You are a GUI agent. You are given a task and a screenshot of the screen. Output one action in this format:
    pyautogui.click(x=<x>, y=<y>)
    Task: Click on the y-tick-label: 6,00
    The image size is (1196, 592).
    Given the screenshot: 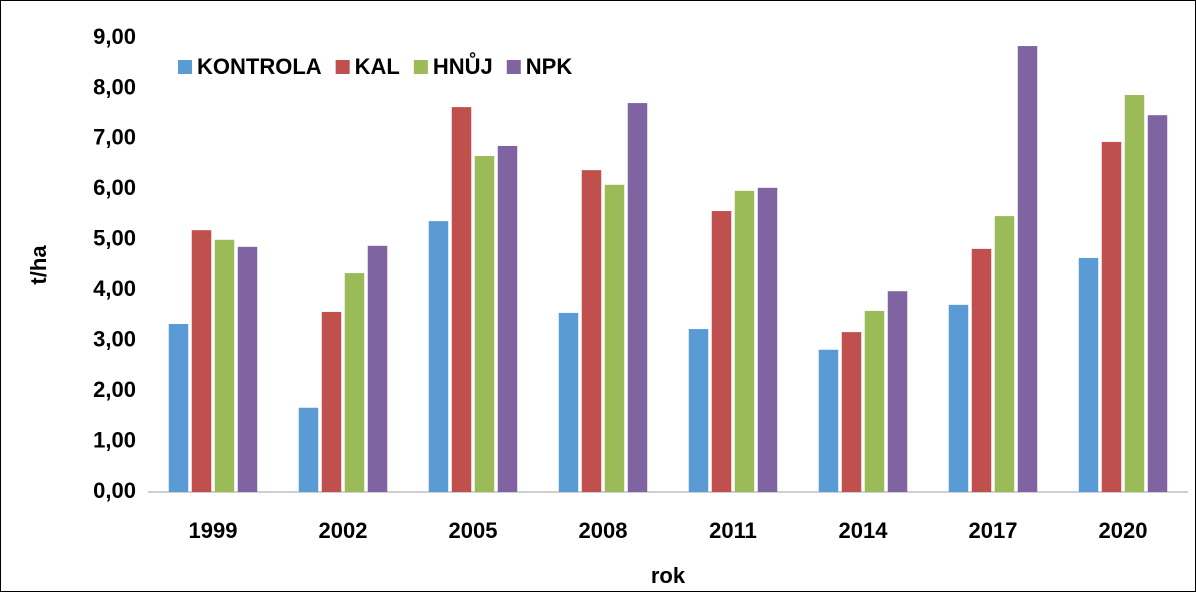 What is the action you would take?
    pyautogui.click(x=114, y=187)
    